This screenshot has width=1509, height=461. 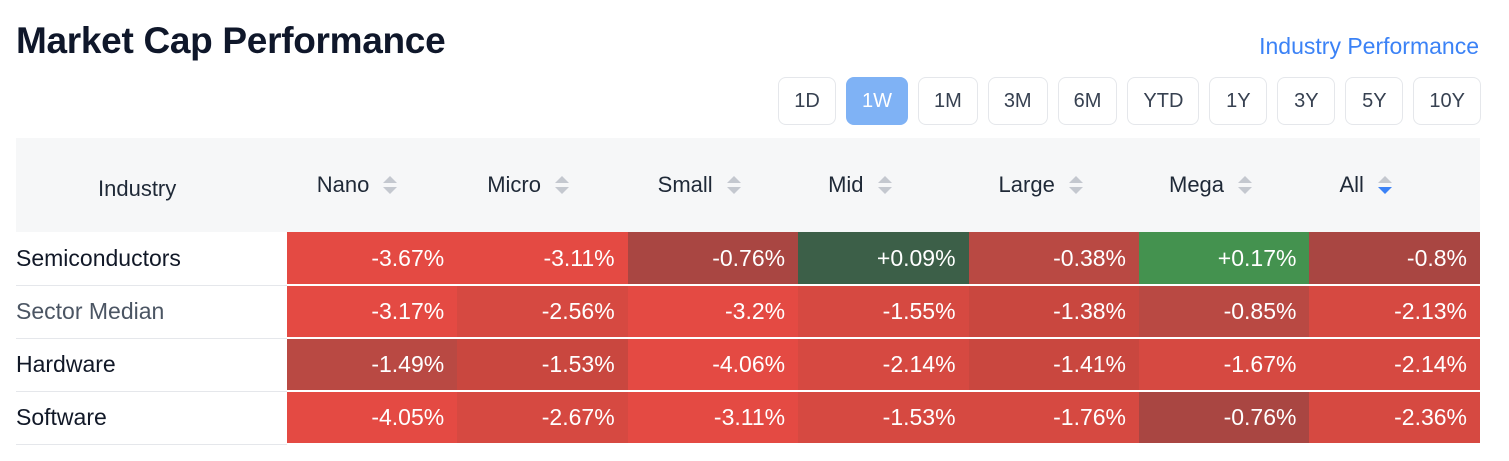 What do you see at coordinates (372, 365) in the screenshot?
I see `performance-cell: -1.49%` at bounding box center [372, 365].